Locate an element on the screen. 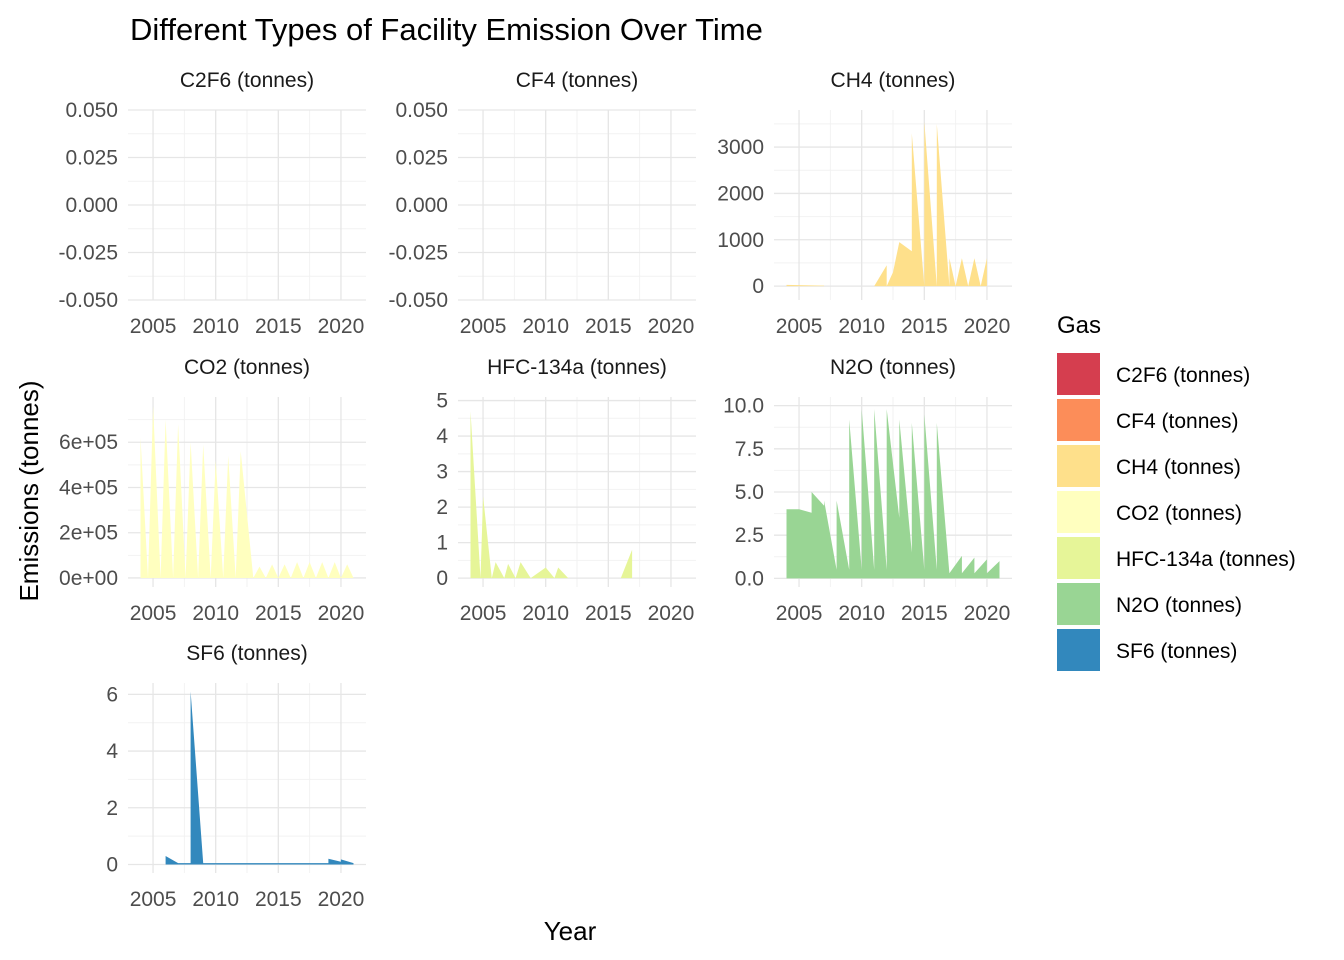 Image resolution: width=1344 pixels, height=960 pixels. x-axis-title: Year is located at coordinates (570, 931).